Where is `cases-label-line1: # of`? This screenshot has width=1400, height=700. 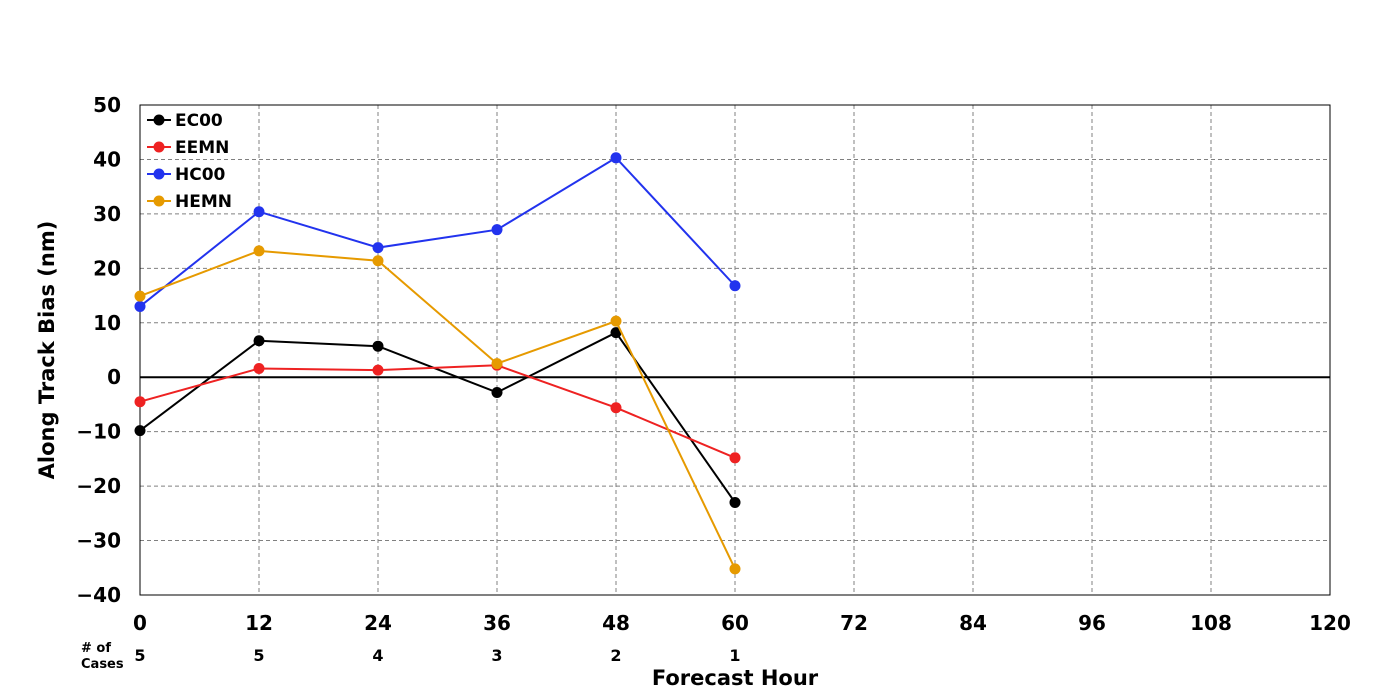
cases-label-line1: # of is located at coordinates (96, 648).